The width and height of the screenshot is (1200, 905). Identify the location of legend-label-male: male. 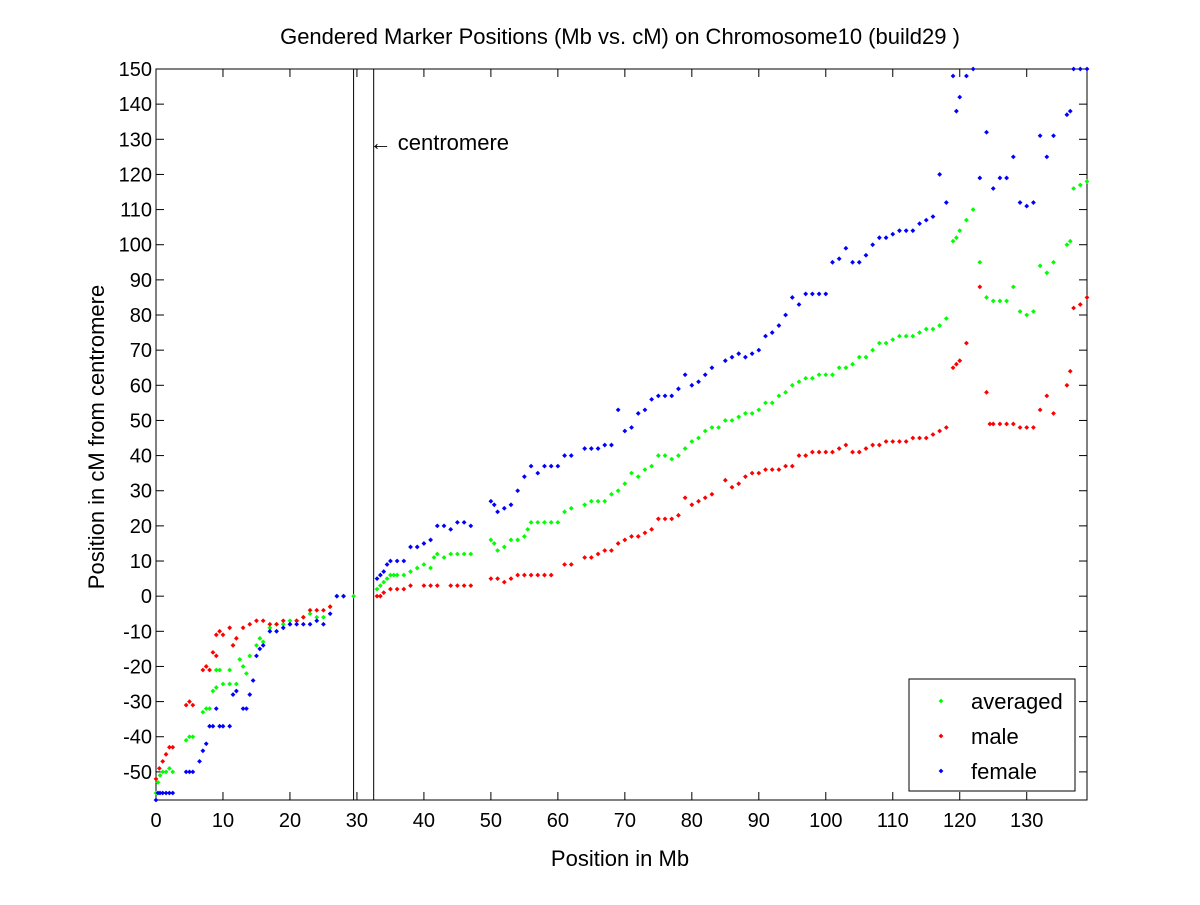
(995, 736).